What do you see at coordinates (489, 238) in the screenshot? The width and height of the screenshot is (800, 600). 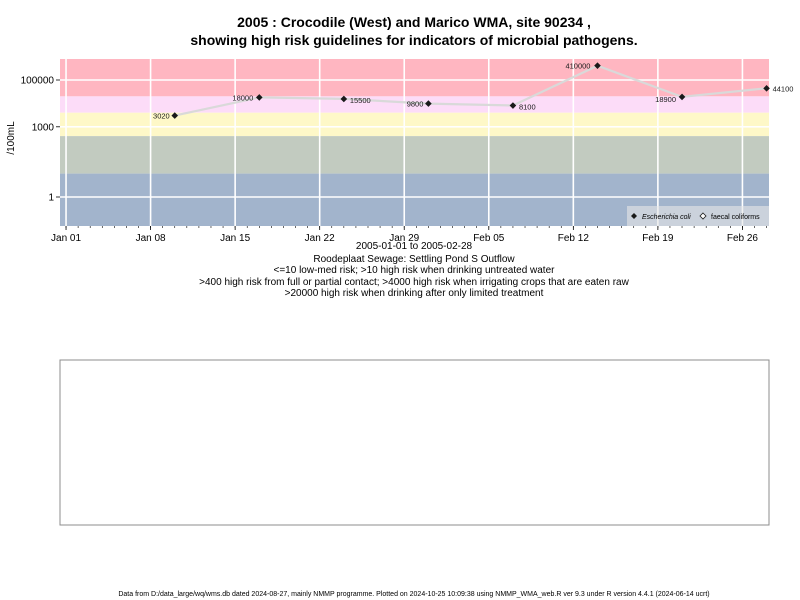 I see `x-tick-label: Feb 05` at bounding box center [489, 238].